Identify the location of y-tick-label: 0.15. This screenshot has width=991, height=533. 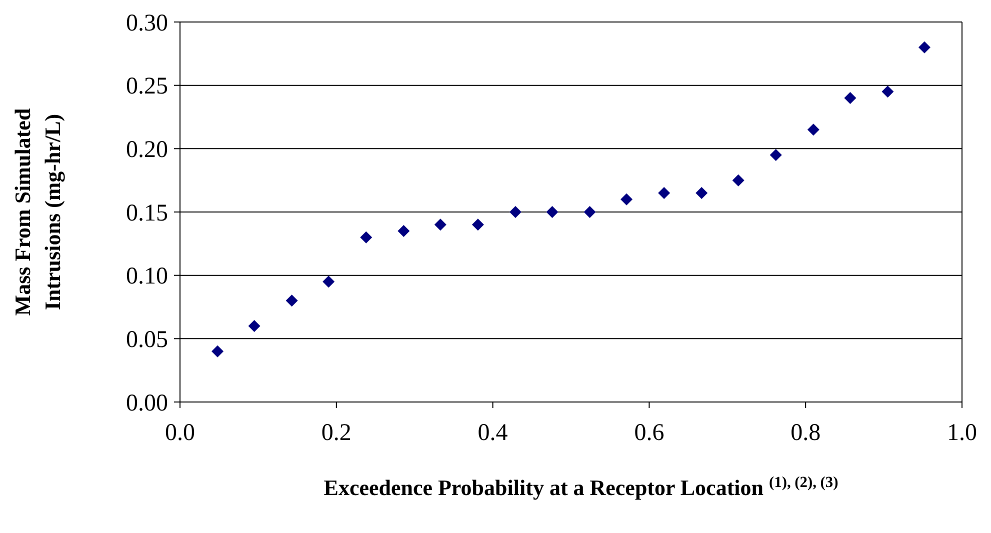
(147, 213).